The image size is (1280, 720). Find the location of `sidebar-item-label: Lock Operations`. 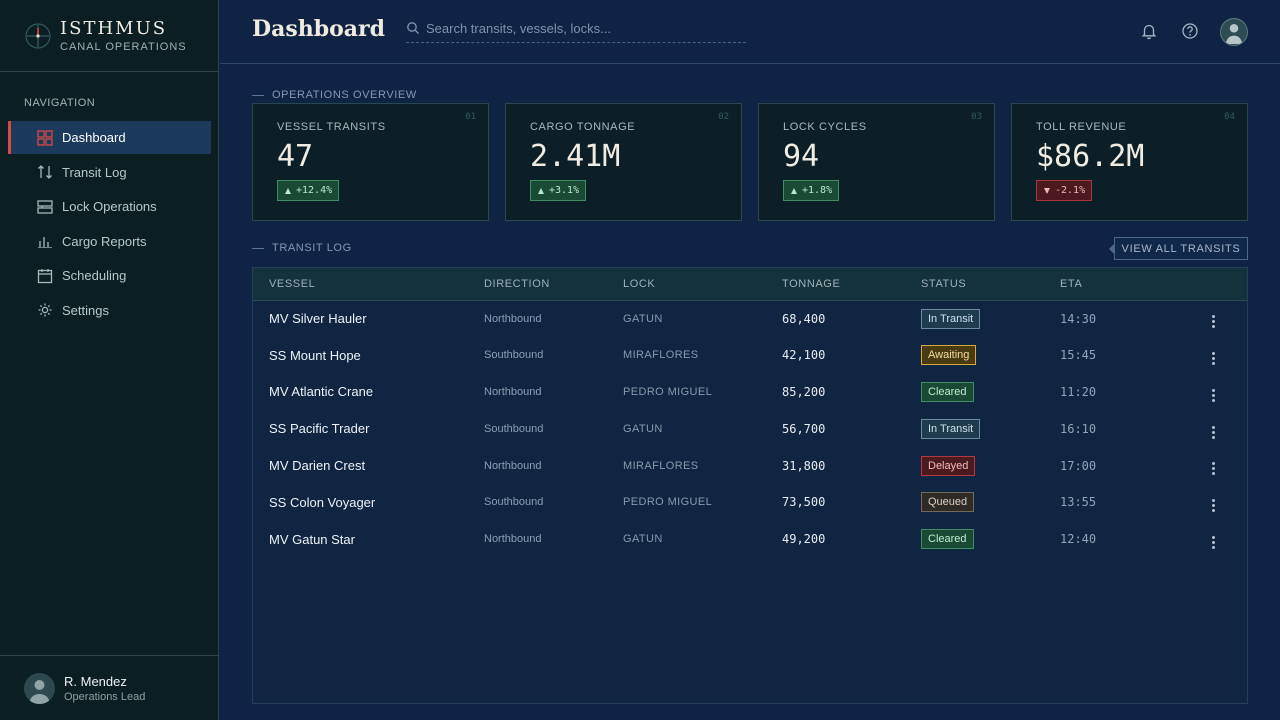

sidebar-item-label: Lock Operations is located at coordinates (109, 207).